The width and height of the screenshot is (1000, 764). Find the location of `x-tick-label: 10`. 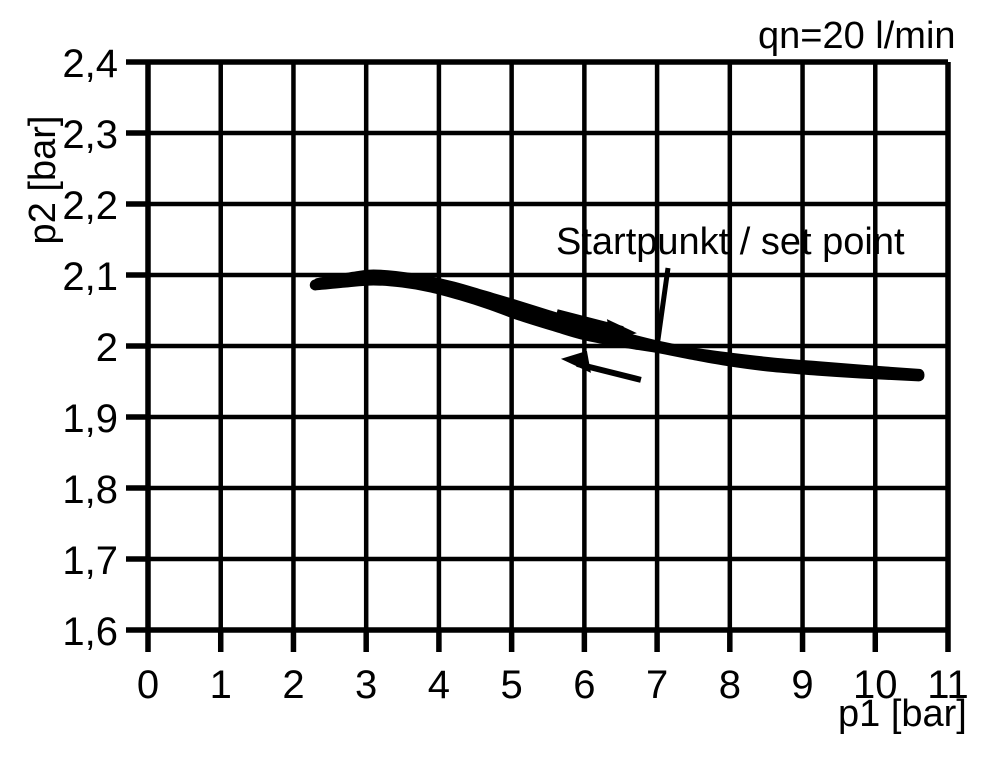

x-tick-label: 10 is located at coordinates (875, 685).